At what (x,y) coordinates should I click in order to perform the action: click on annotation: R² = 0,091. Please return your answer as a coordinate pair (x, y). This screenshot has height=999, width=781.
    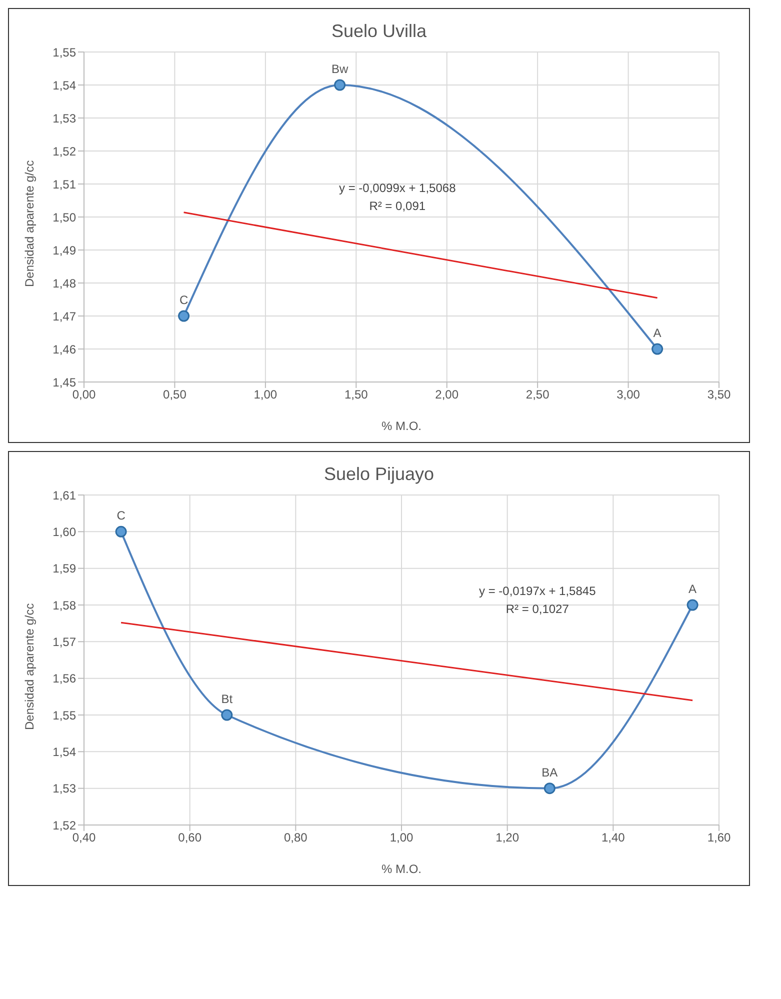
    Looking at the image, I should click on (397, 206).